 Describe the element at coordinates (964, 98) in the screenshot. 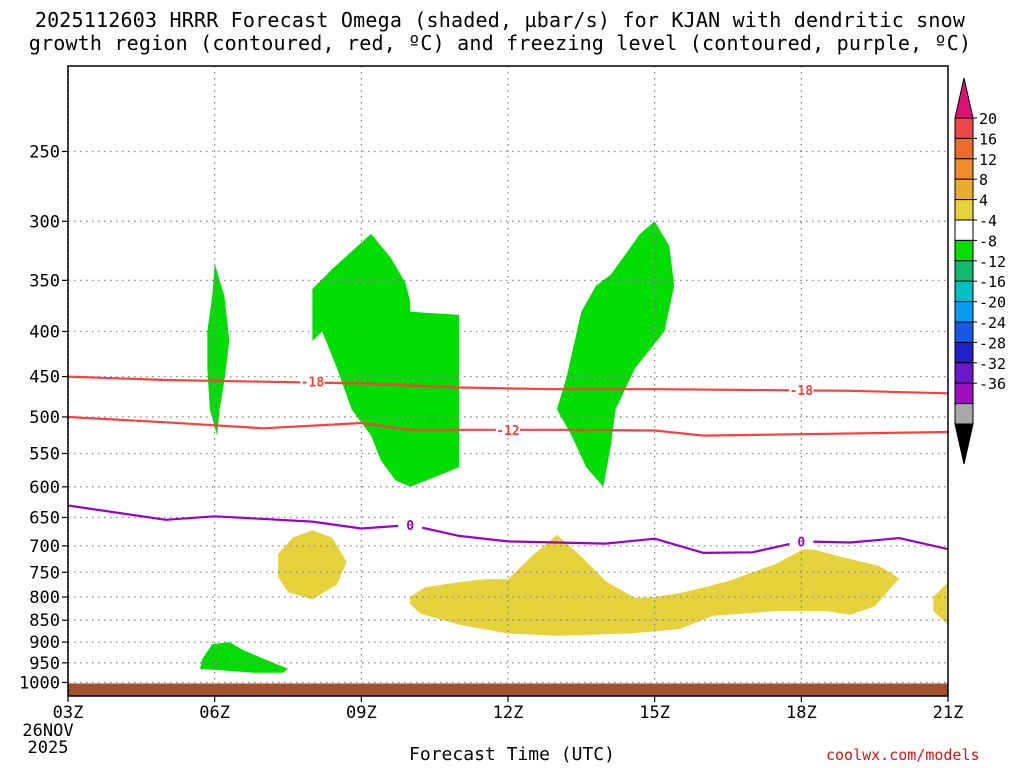

I see `colorbar-top-triangle` at that location.